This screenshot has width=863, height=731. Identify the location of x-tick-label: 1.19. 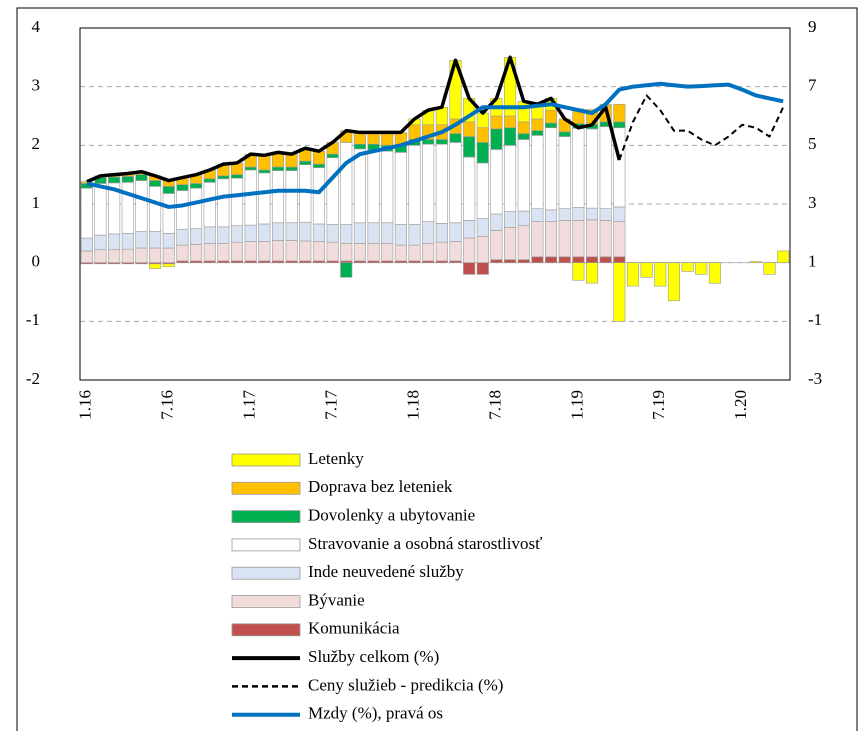
(576, 405).